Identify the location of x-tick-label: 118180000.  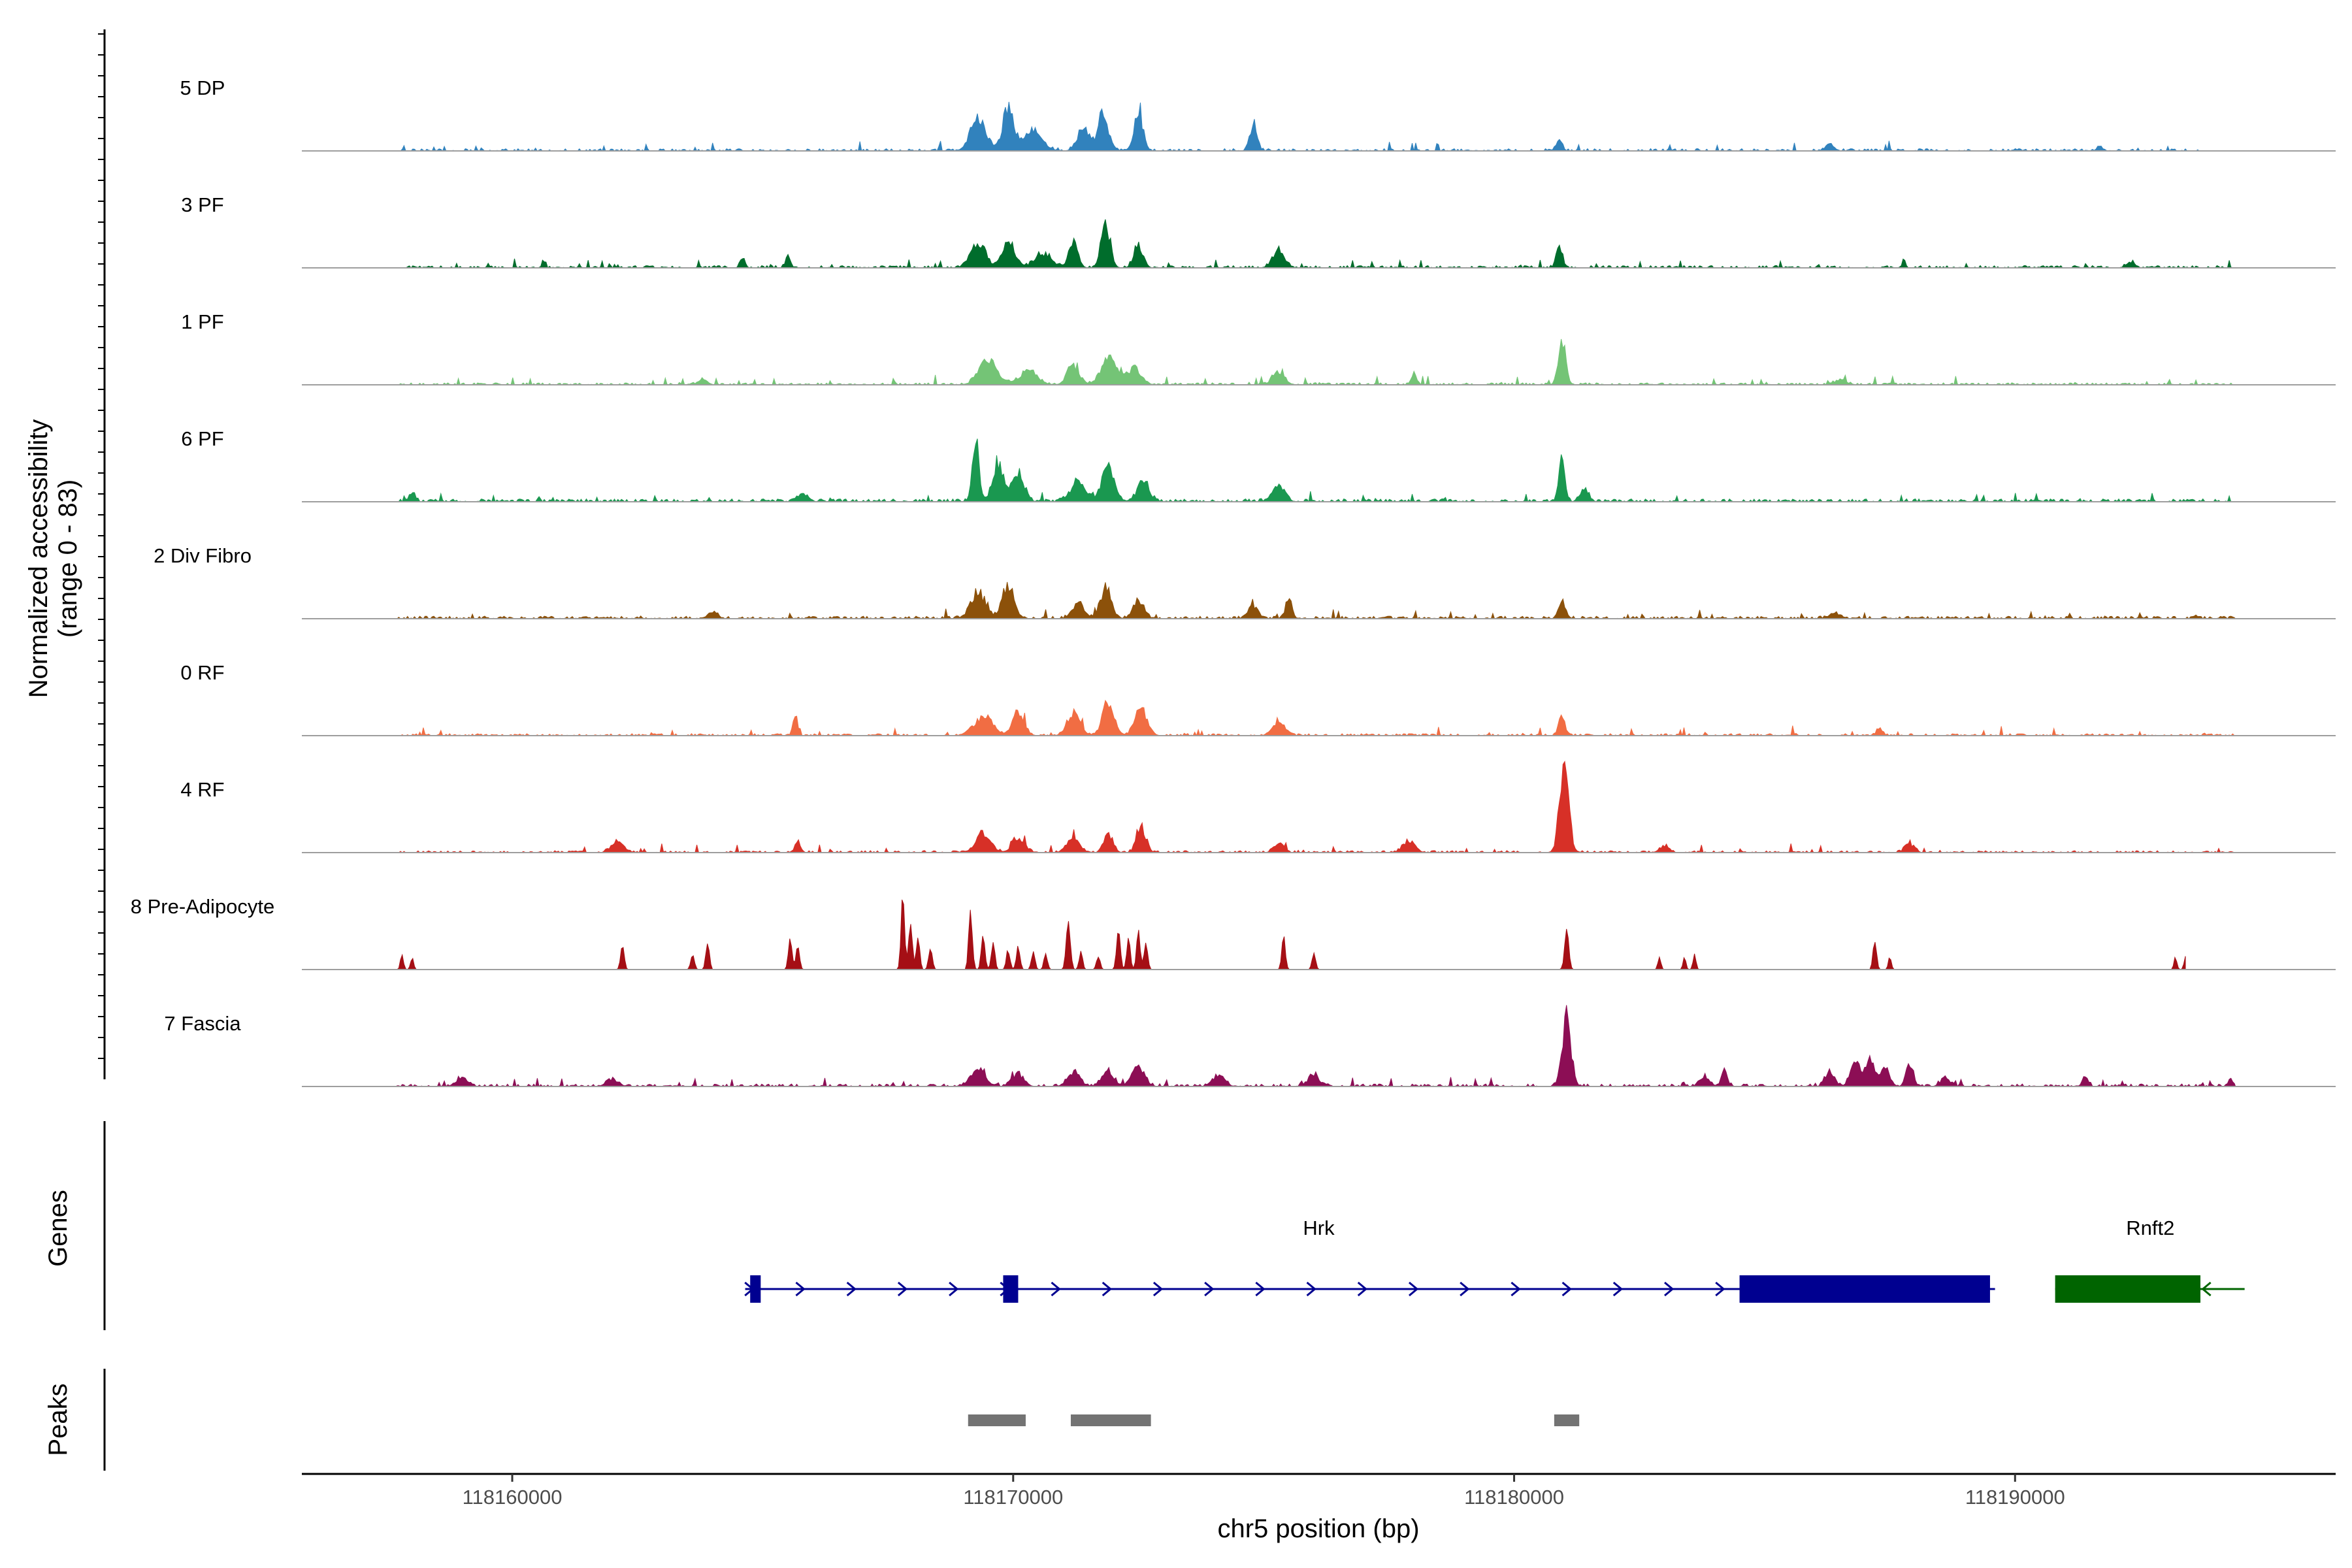
(1514, 1497).